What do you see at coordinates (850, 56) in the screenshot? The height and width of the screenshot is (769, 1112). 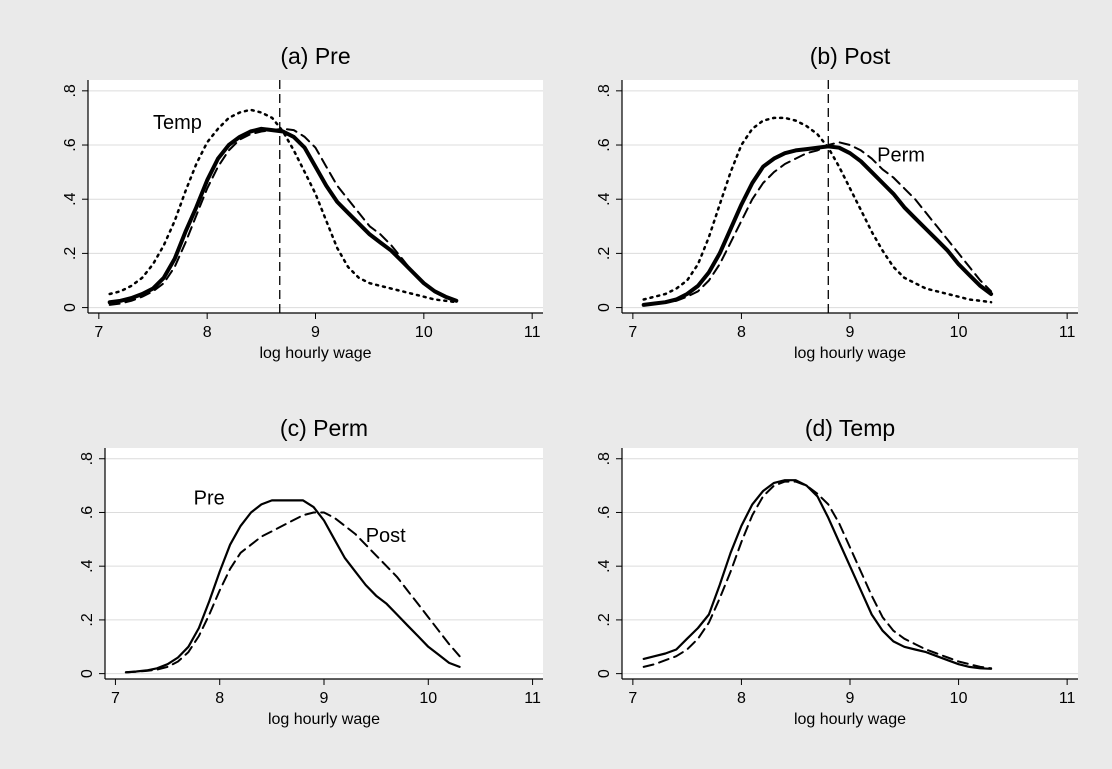 I see `panel-title: (b) Post` at bounding box center [850, 56].